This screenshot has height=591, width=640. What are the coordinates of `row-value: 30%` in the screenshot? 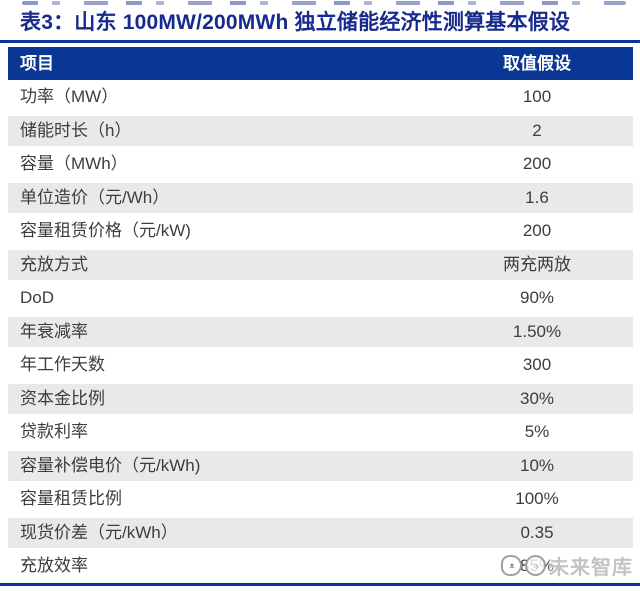 It's located at (537, 398).